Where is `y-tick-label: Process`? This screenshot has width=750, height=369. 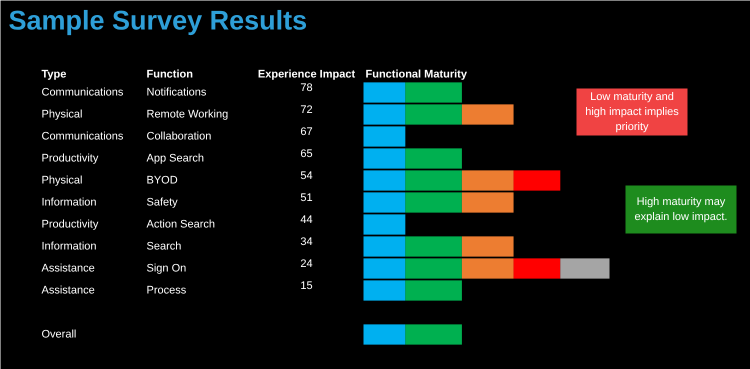
y-tick-label: Process is located at coordinates (166, 290).